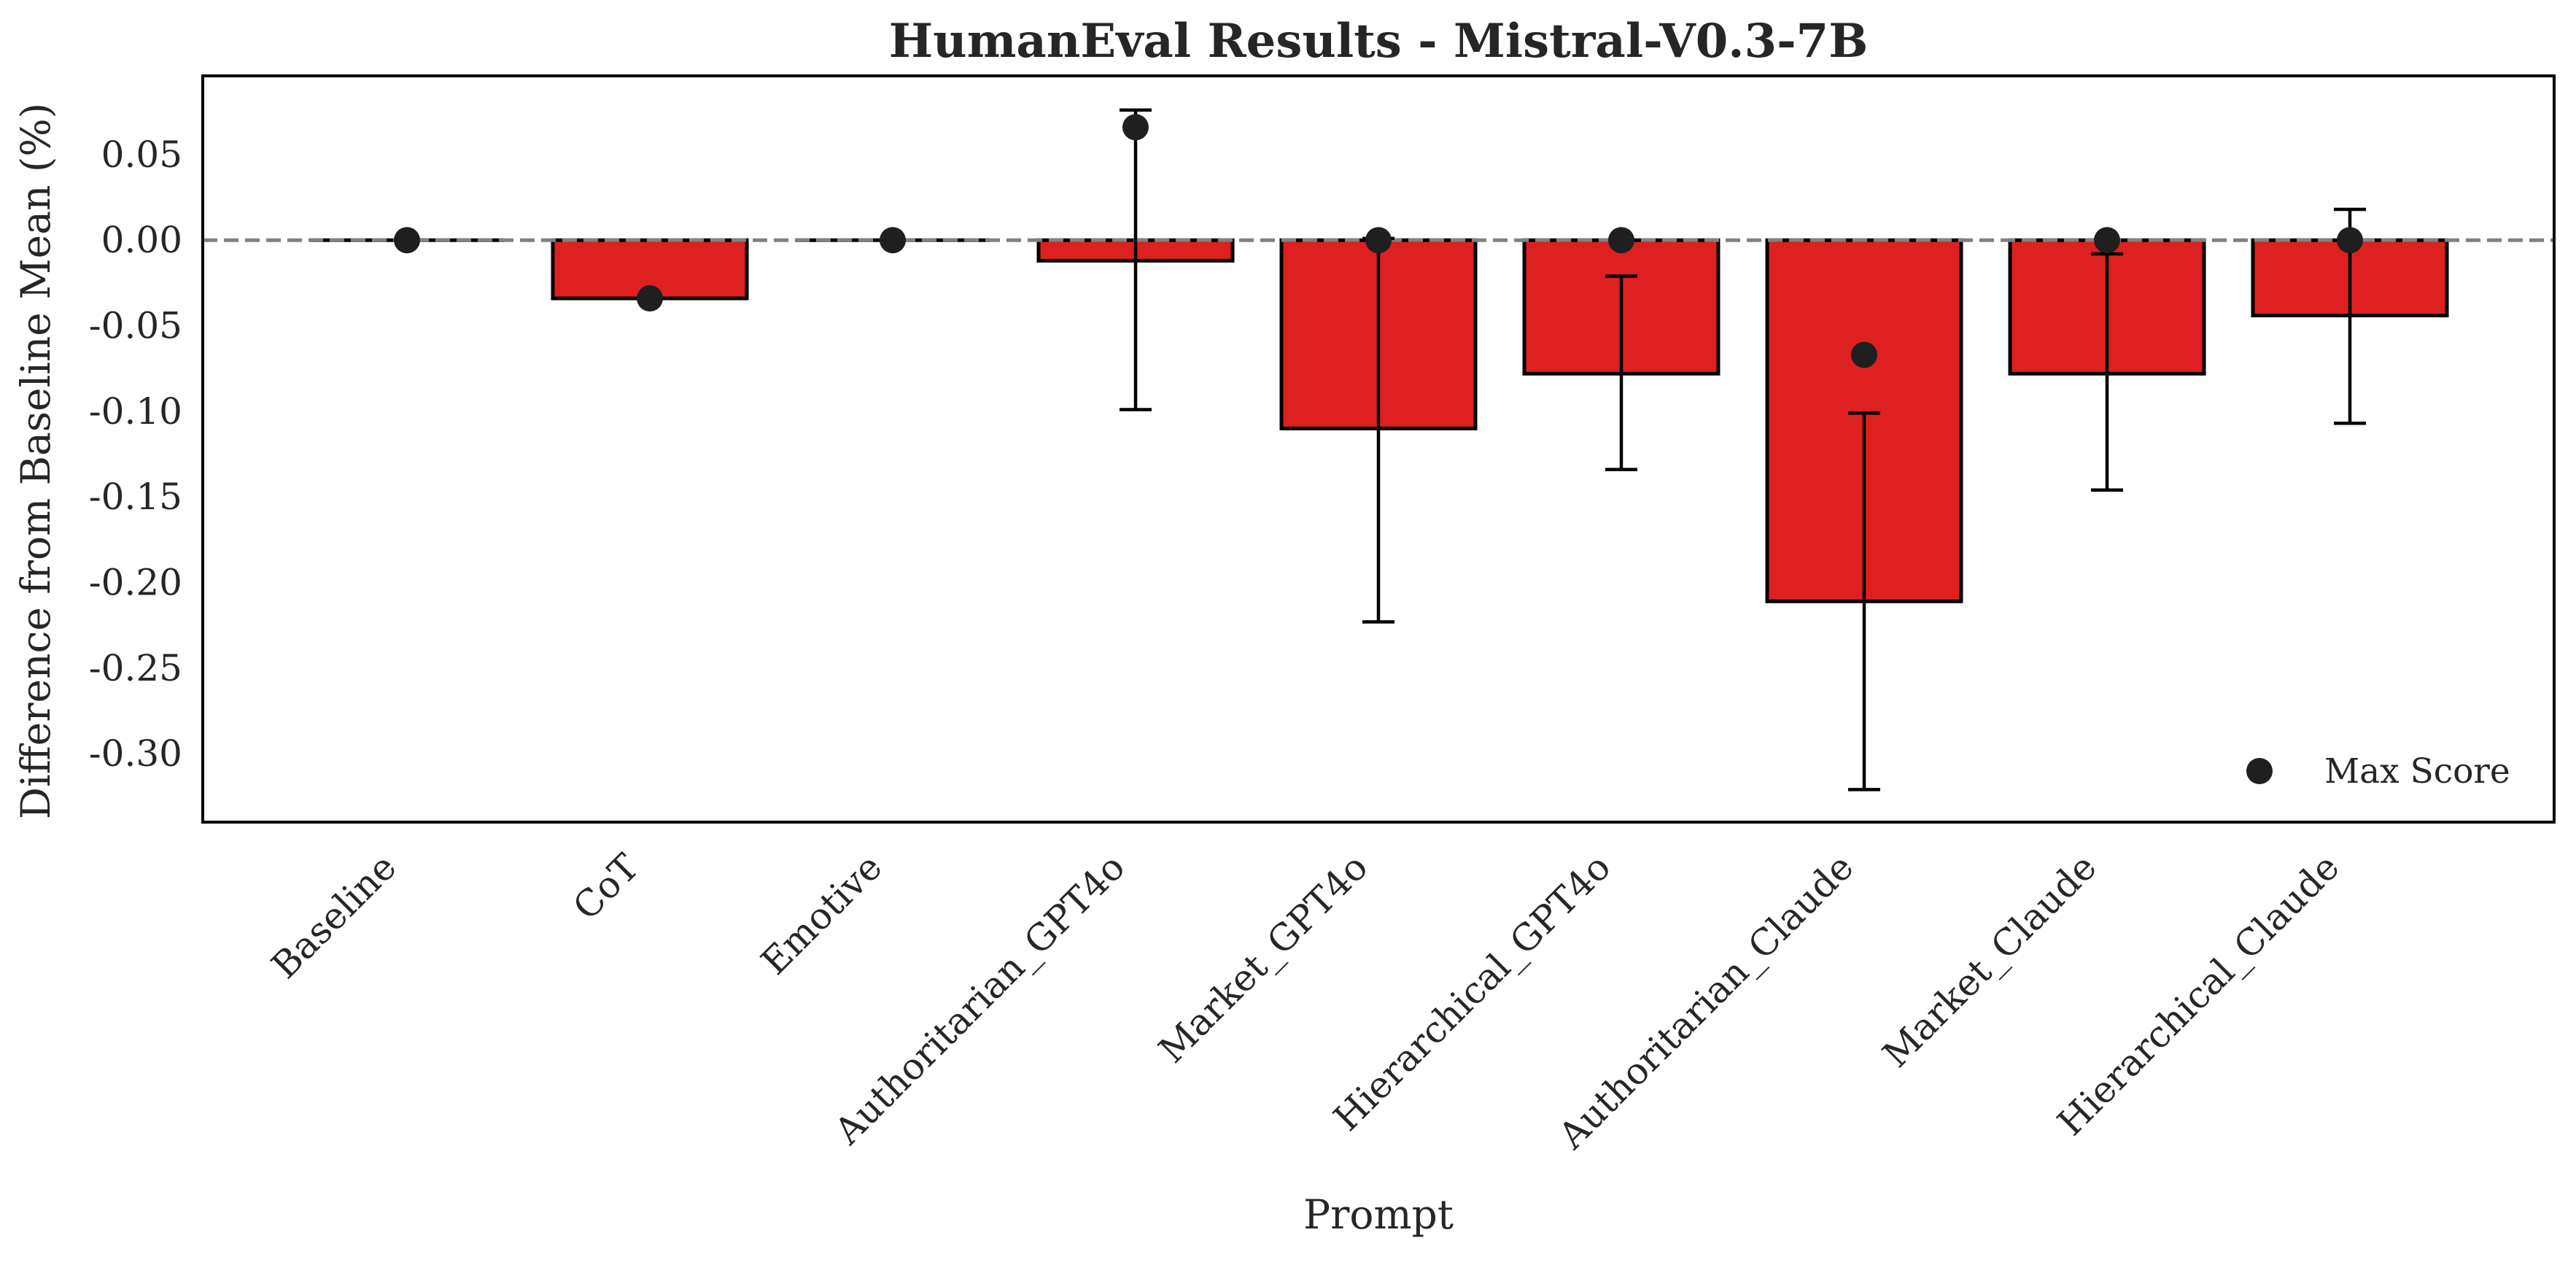  I want to click on legend-label-max-score: Max Score, so click(2417, 771).